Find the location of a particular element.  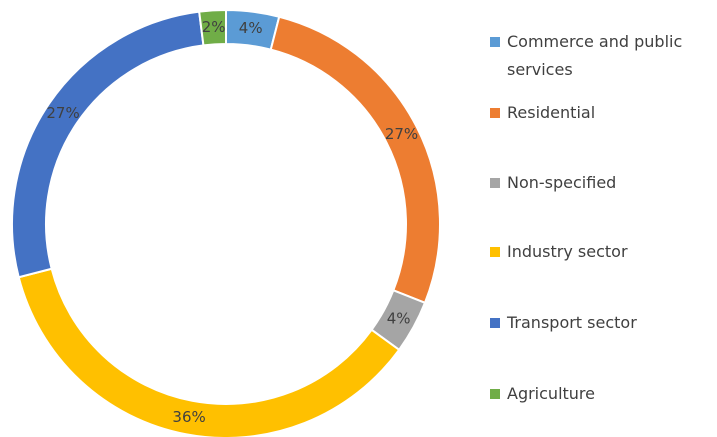

data-label: 36% is located at coordinates (188, 417).